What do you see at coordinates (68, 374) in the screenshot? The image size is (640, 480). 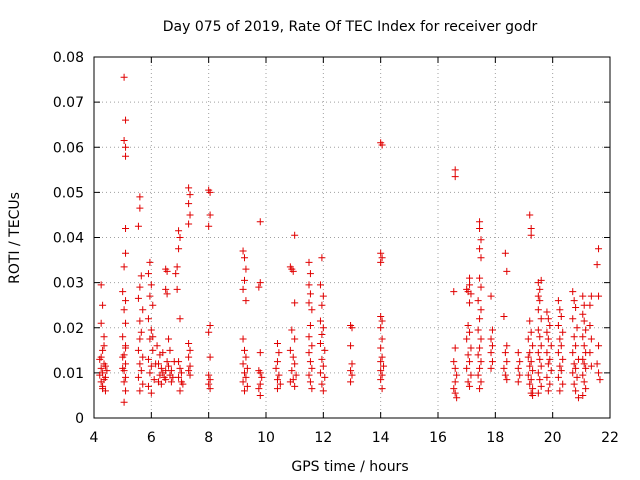 I see `y-tick-label: 0.01` at bounding box center [68, 374].